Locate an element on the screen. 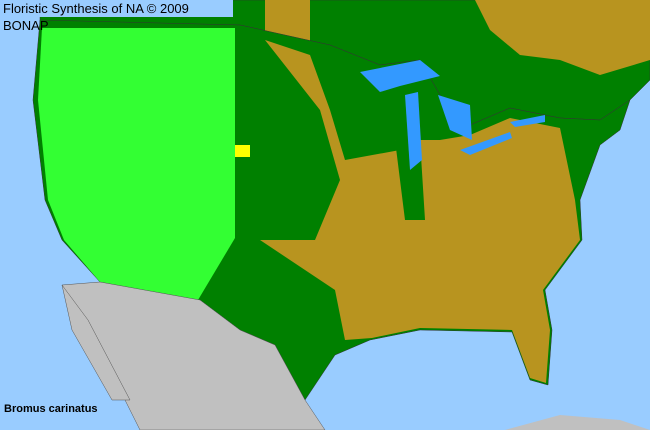 This screenshot has width=650, height=430. cuba is located at coordinates (577, 422).